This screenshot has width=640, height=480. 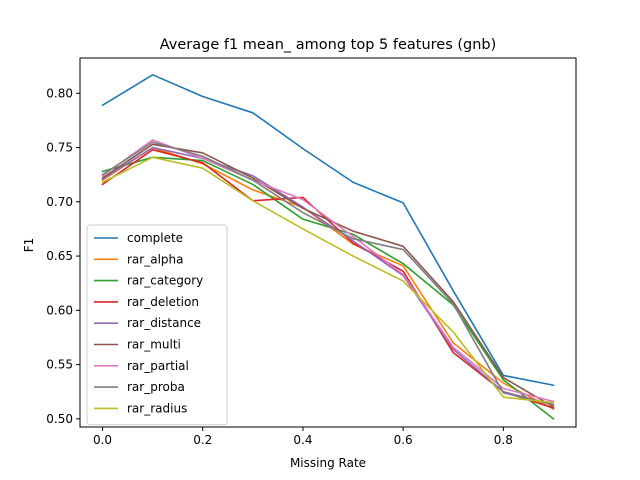 I want to click on legend-entry-rar_multi: rar_multi, so click(x=137, y=345).